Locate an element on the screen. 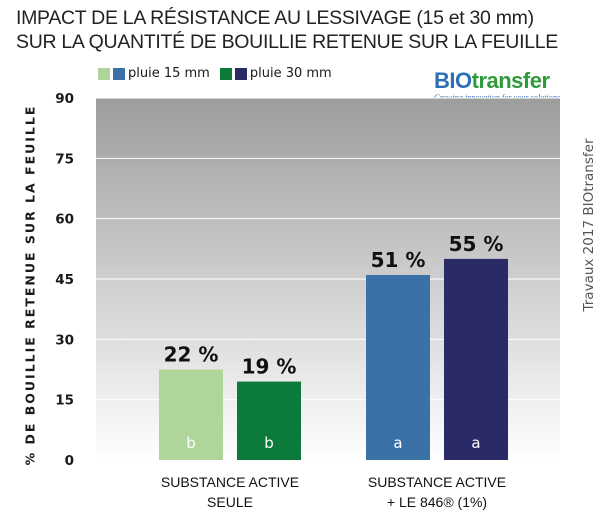 The width and height of the screenshot is (612, 528). legend-label: pluie 15 mm is located at coordinates (169, 73).